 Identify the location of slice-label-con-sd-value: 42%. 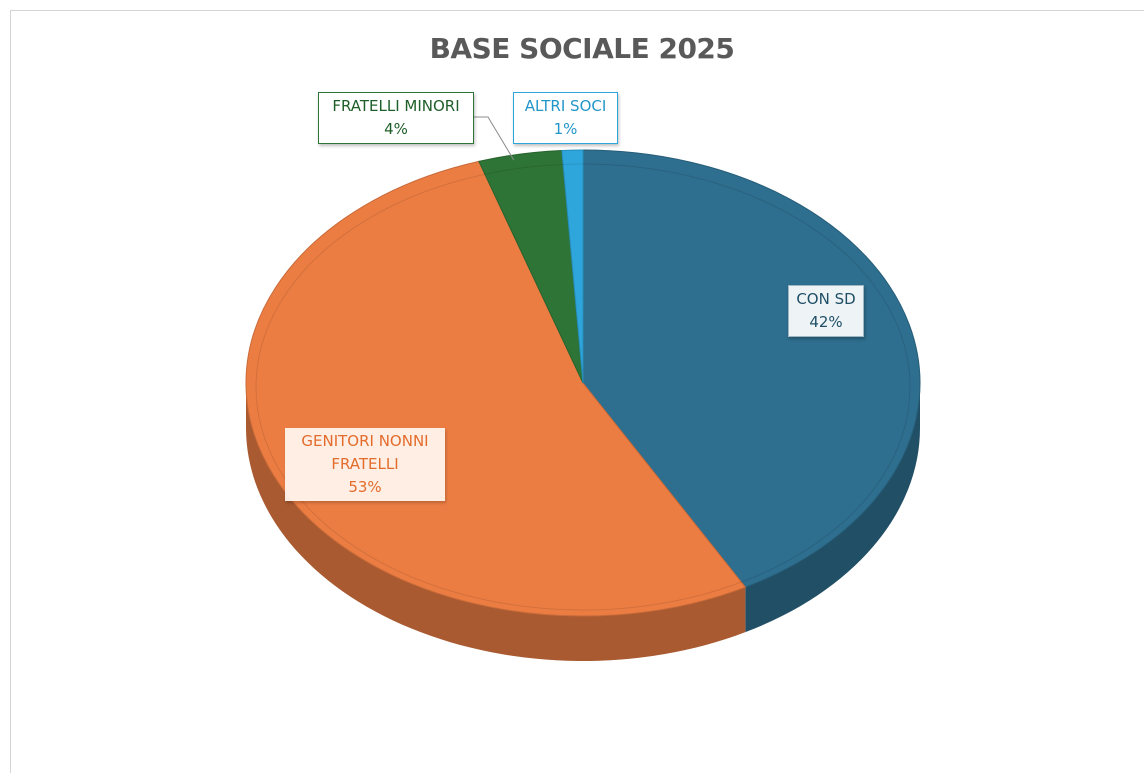
(826, 322).